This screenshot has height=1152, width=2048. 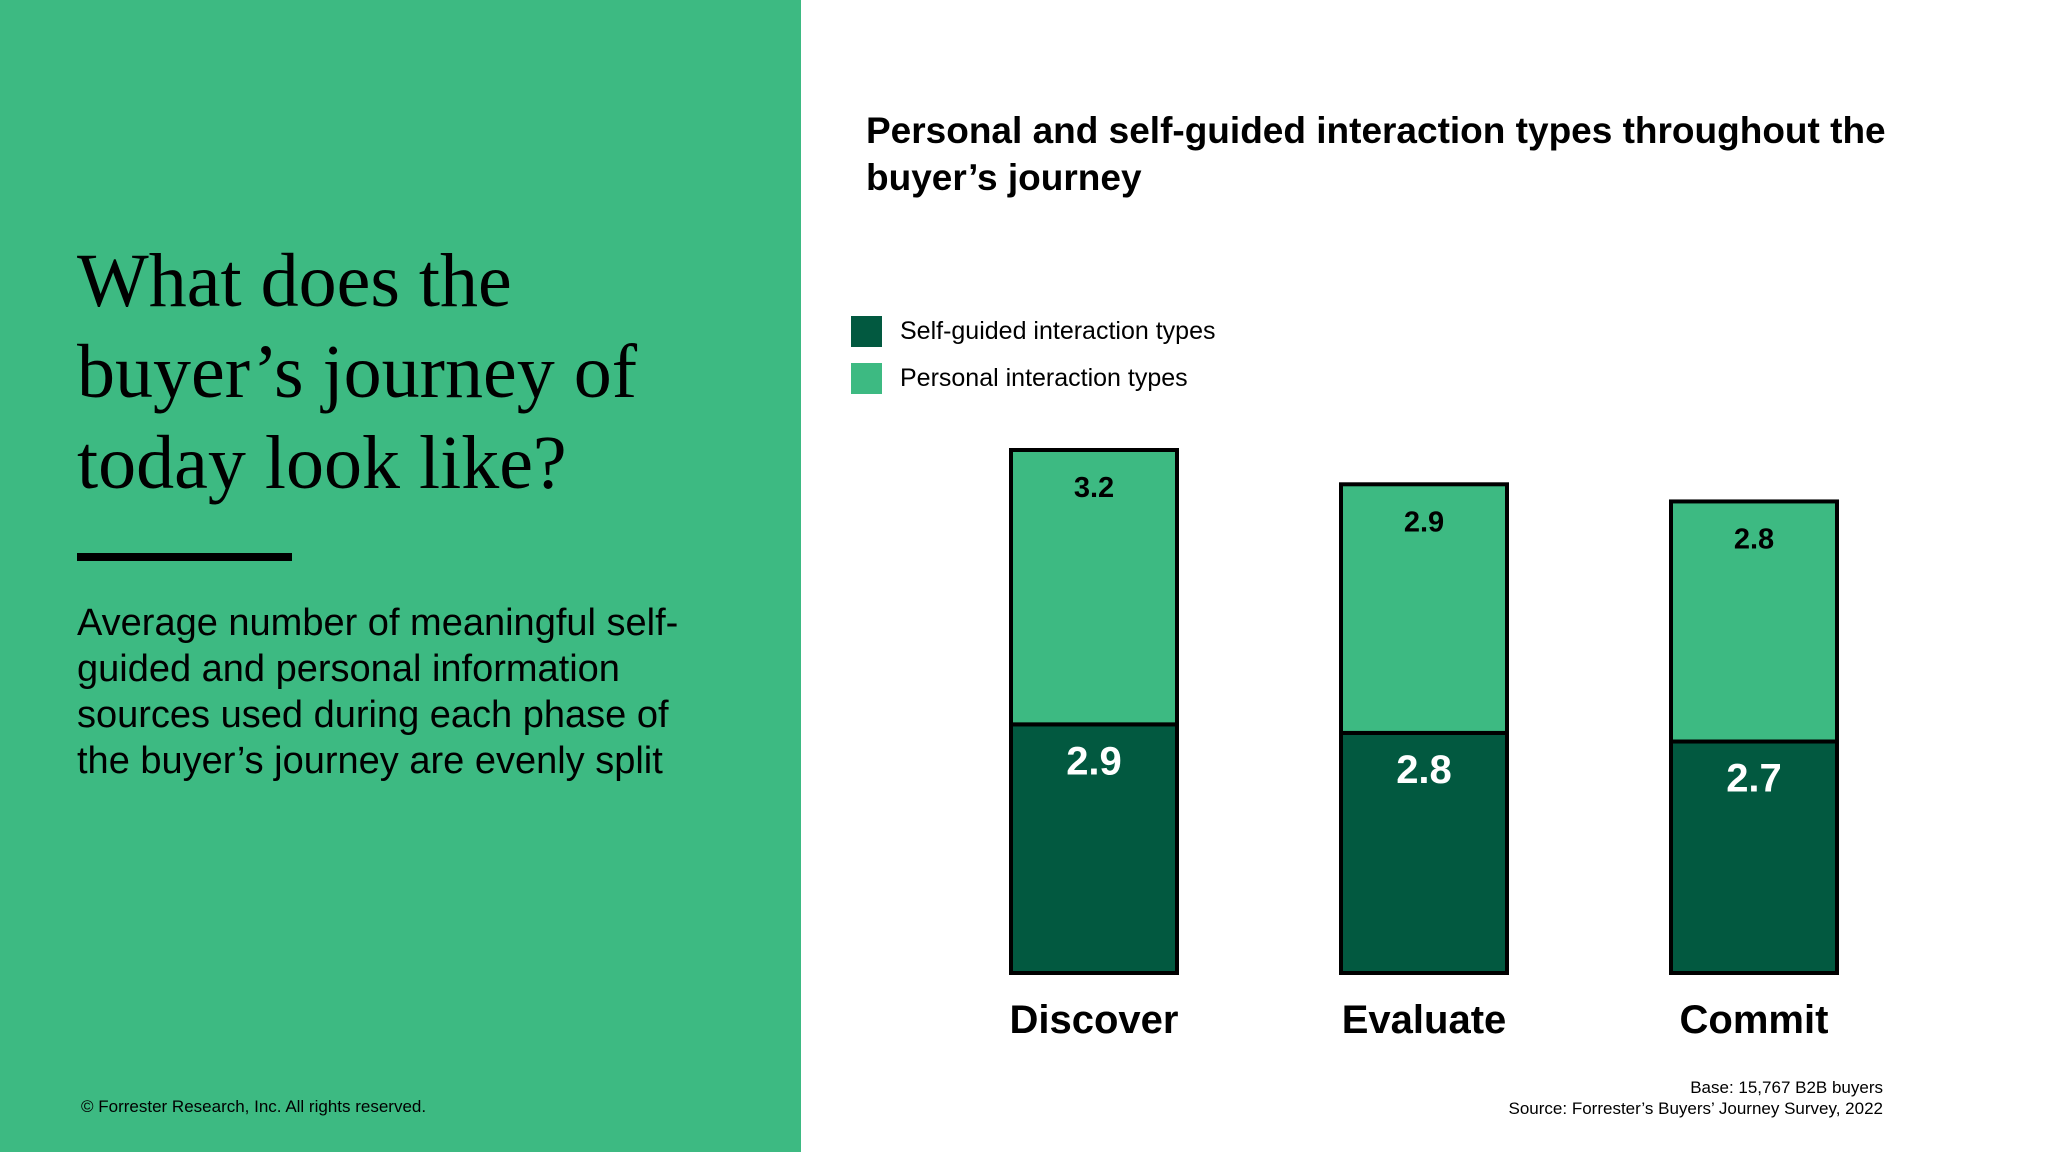 I want to click on category-label-discover: Discover, so click(x=1094, y=1020).